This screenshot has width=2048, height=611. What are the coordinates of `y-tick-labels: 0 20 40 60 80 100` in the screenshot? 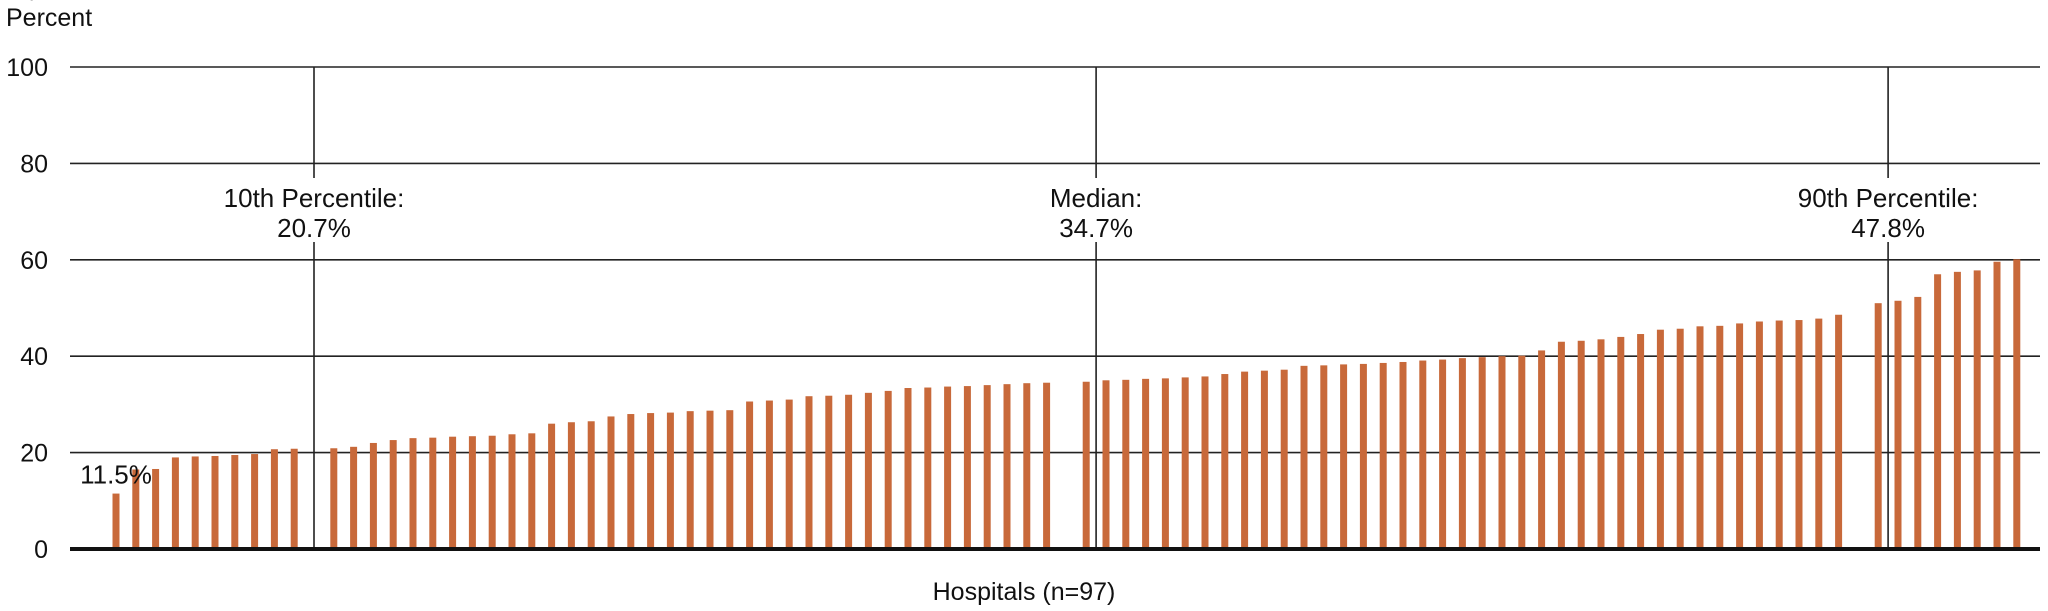 It's located at (27, 309).